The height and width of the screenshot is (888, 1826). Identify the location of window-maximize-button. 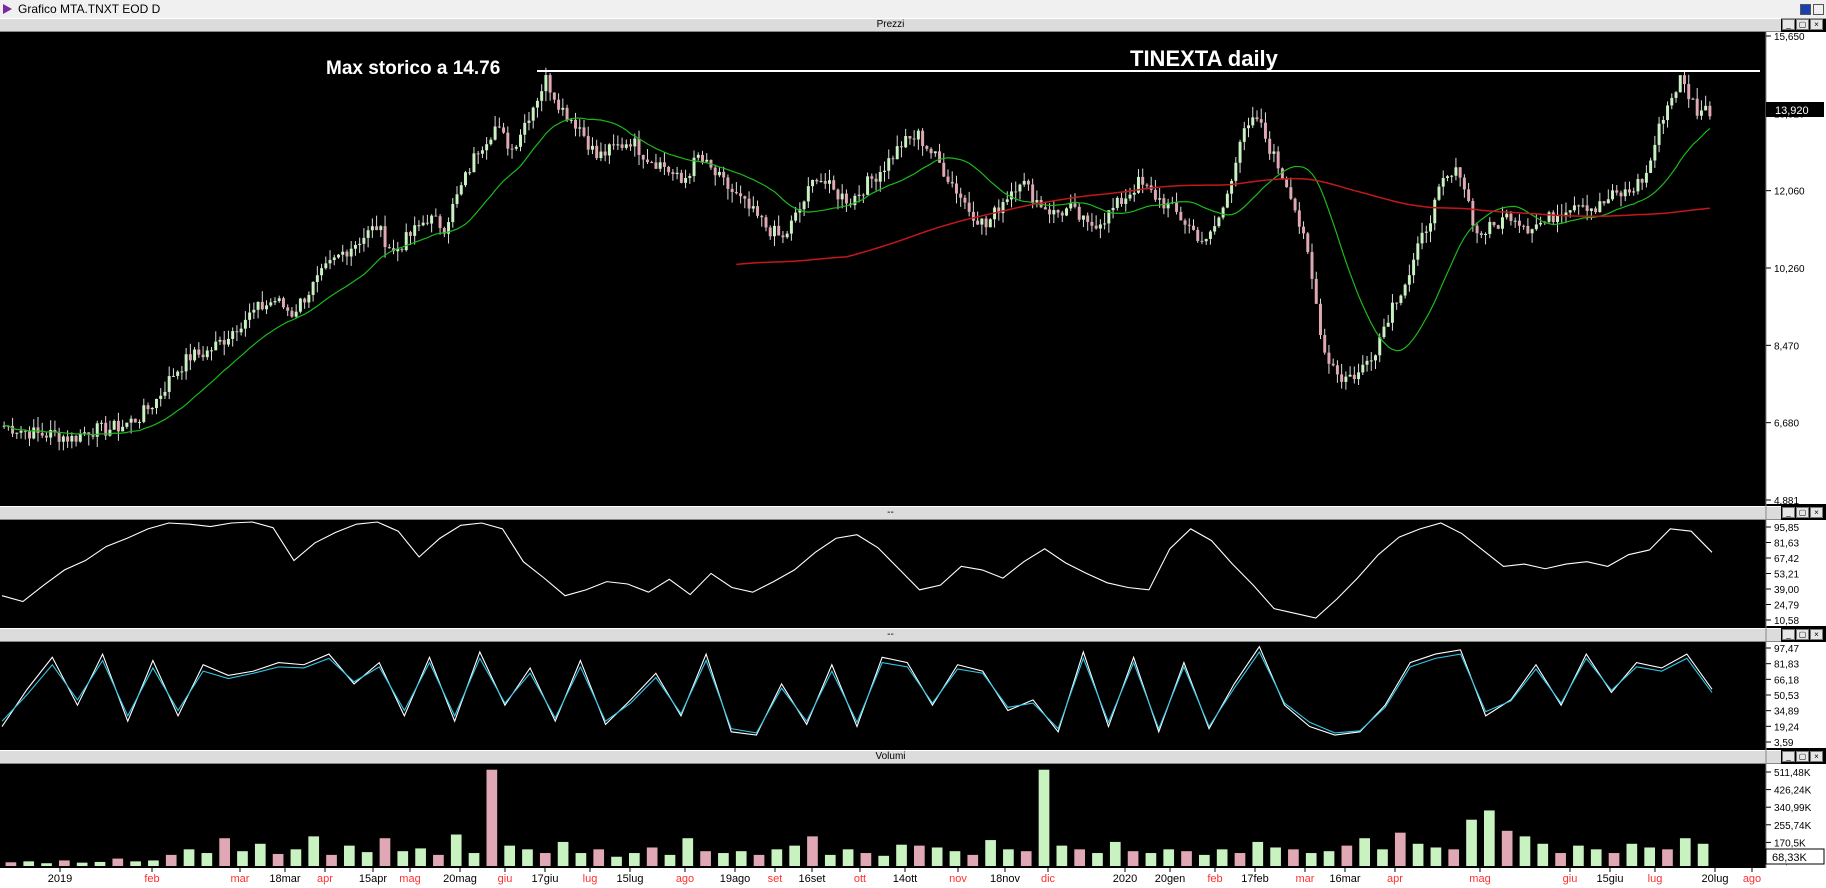
(1818, 9).